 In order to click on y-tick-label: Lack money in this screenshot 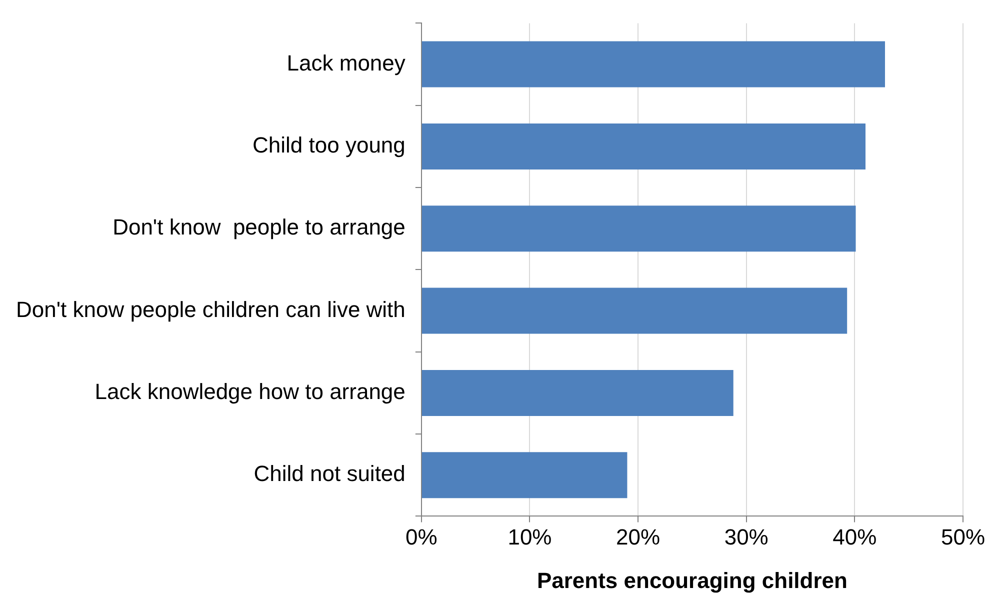, I will do `click(346, 63)`.